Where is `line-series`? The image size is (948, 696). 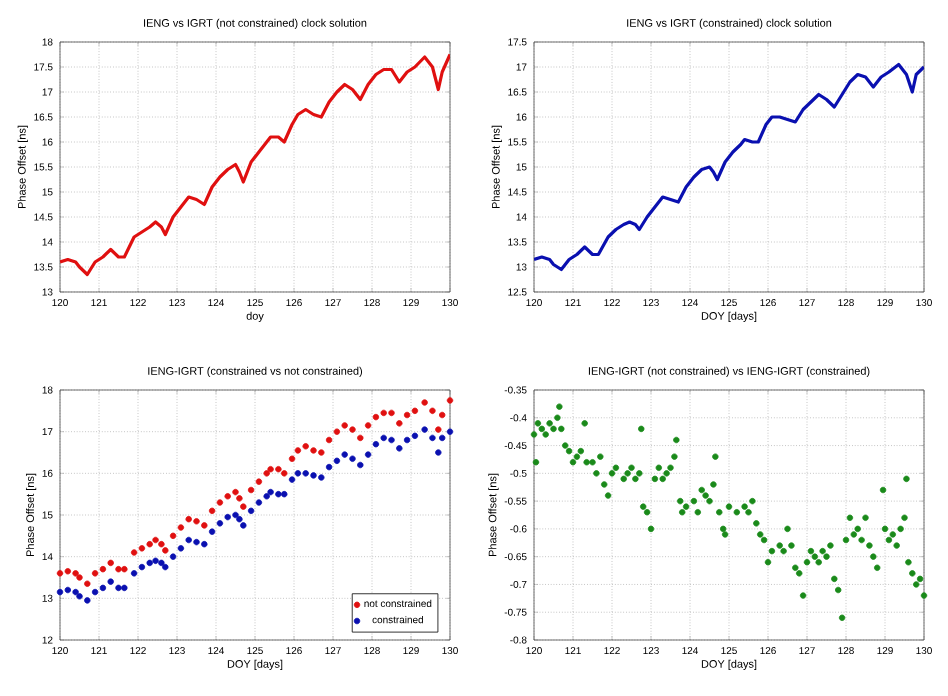
line-series is located at coordinates (255, 164).